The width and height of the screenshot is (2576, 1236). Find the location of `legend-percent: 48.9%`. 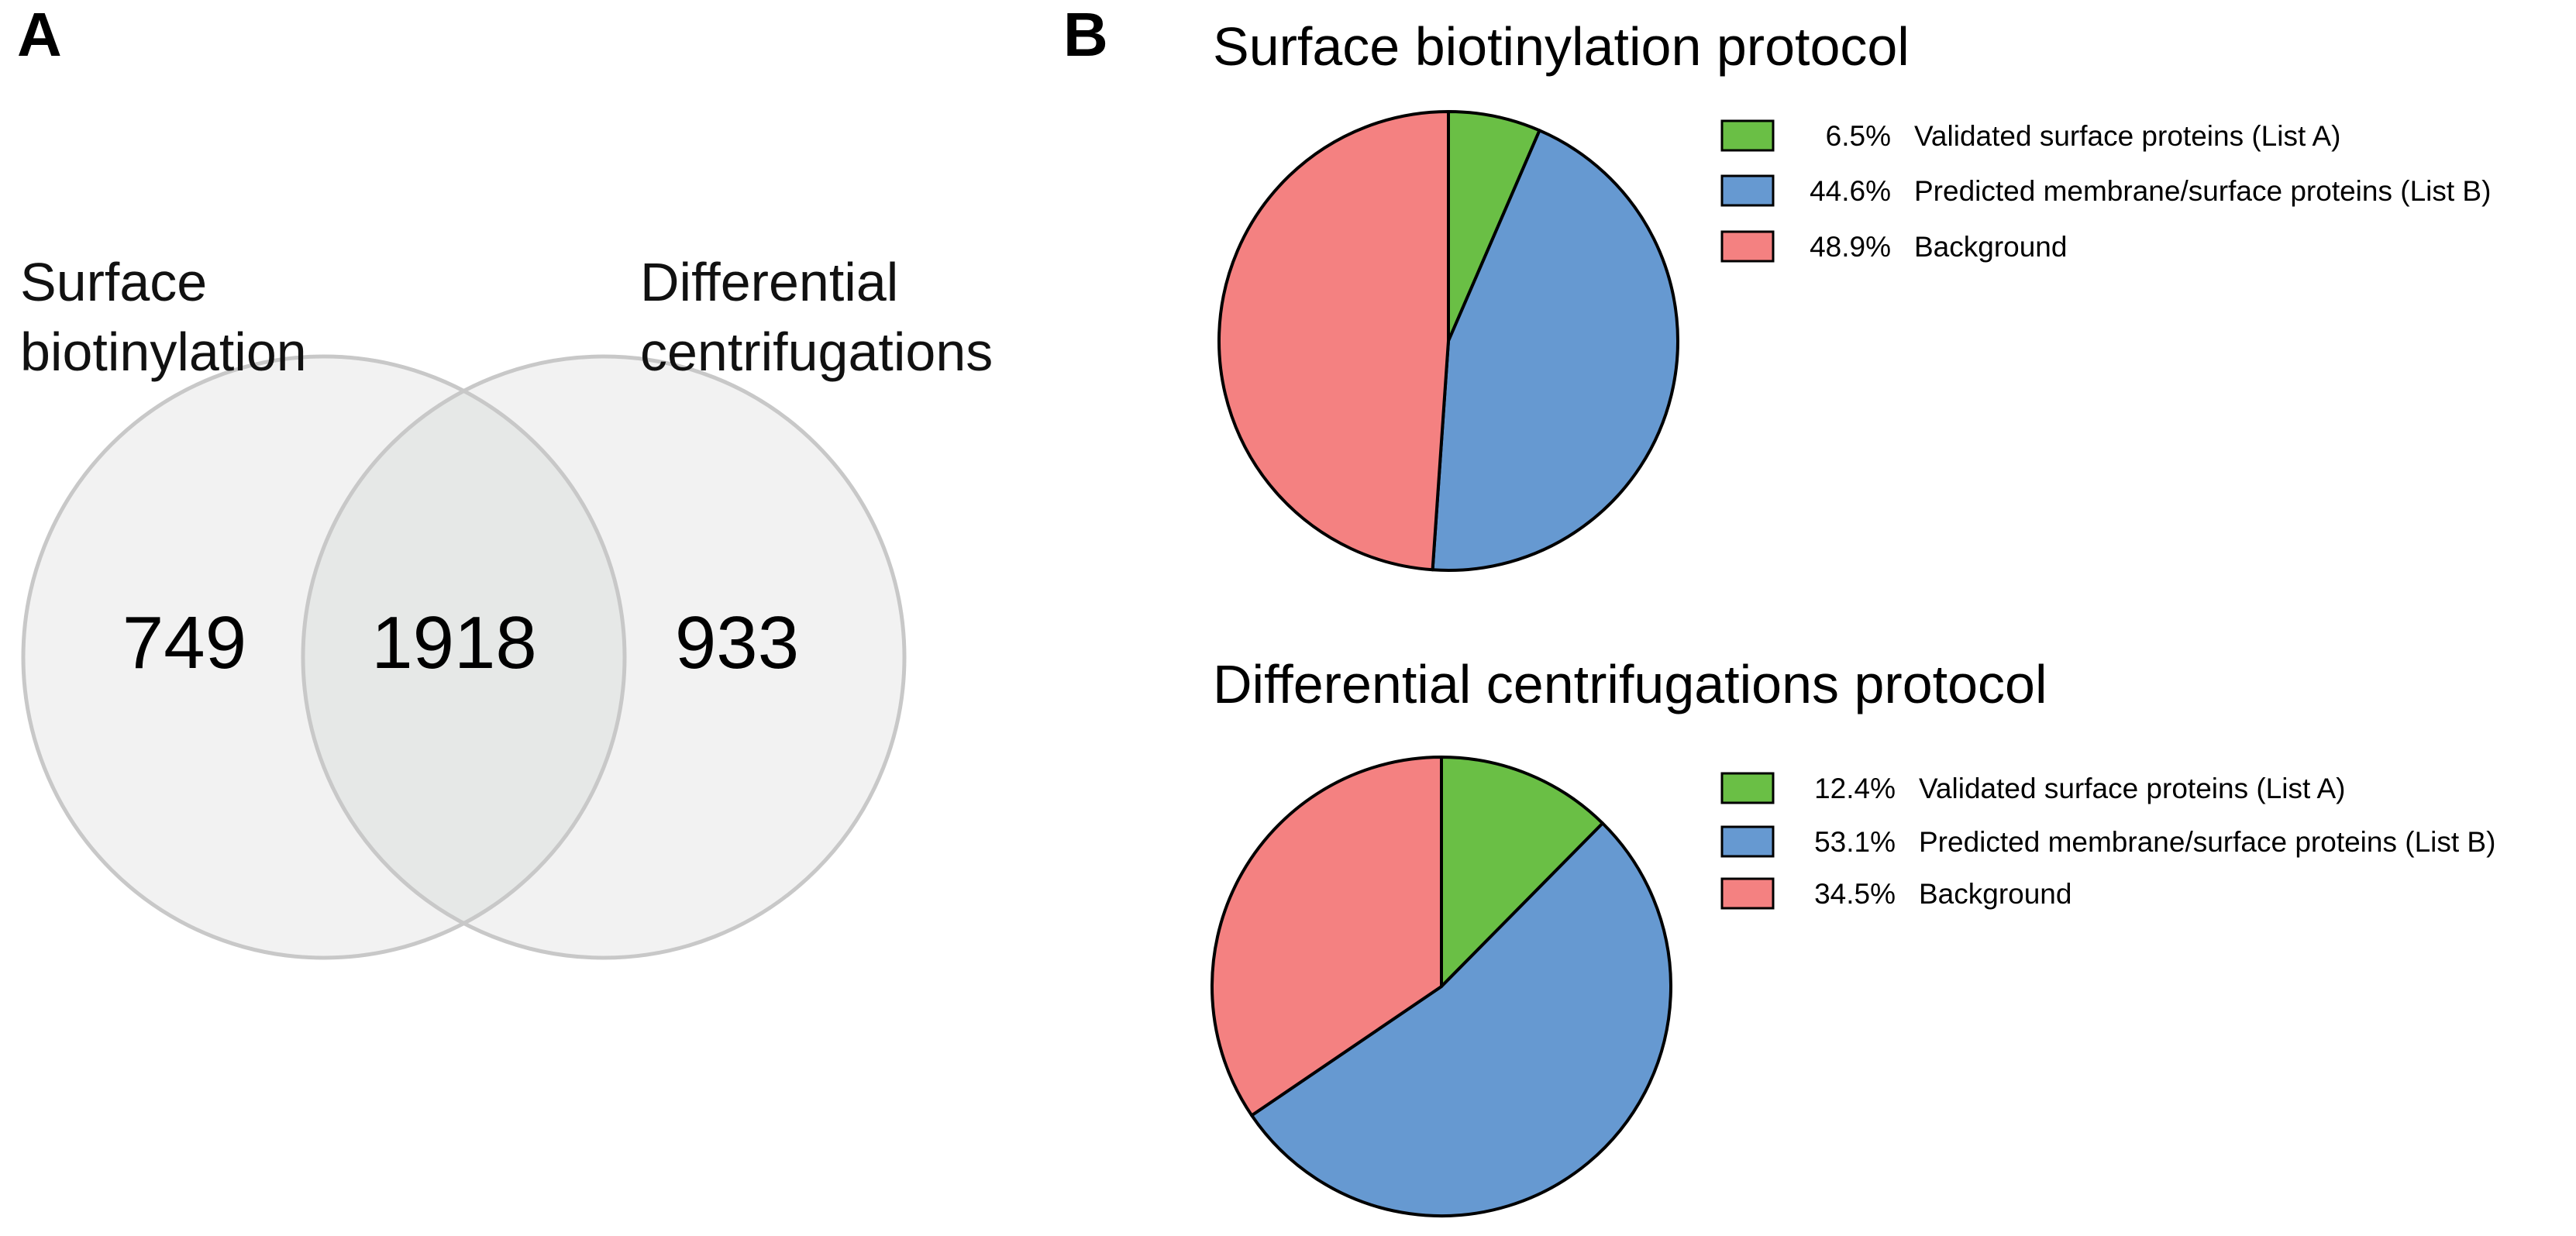

legend-percent: 48.9% is located at coordinates (1850, 247).